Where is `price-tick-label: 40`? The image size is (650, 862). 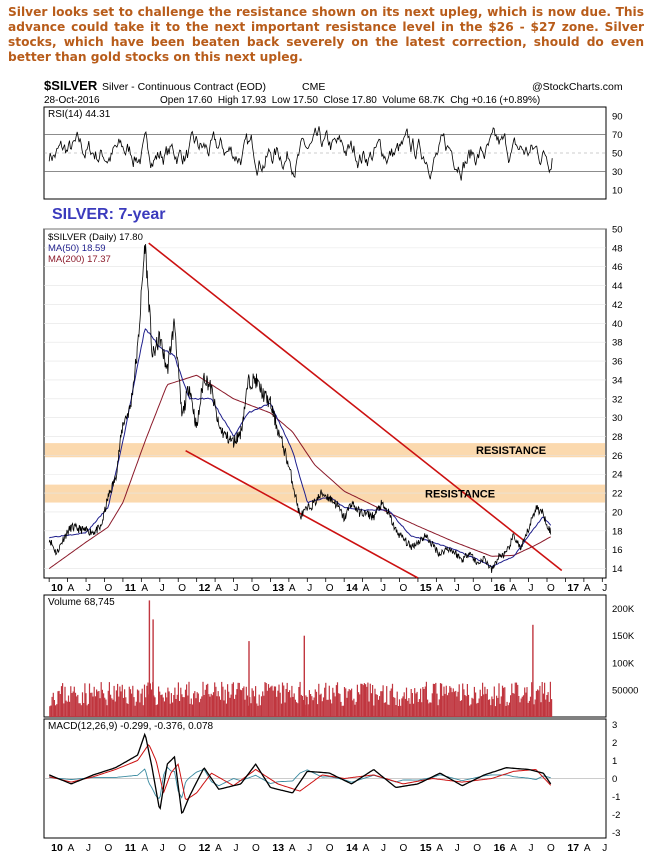 price-tick-label: 40 is located at coordinates (617, 324).